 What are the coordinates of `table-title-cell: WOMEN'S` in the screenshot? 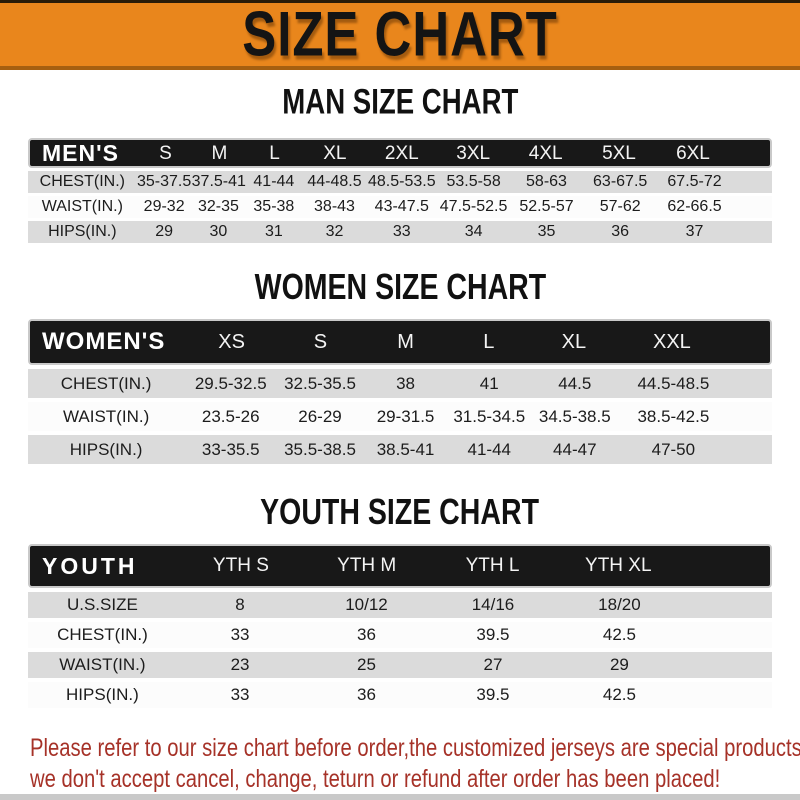 It's located at (104, 341).